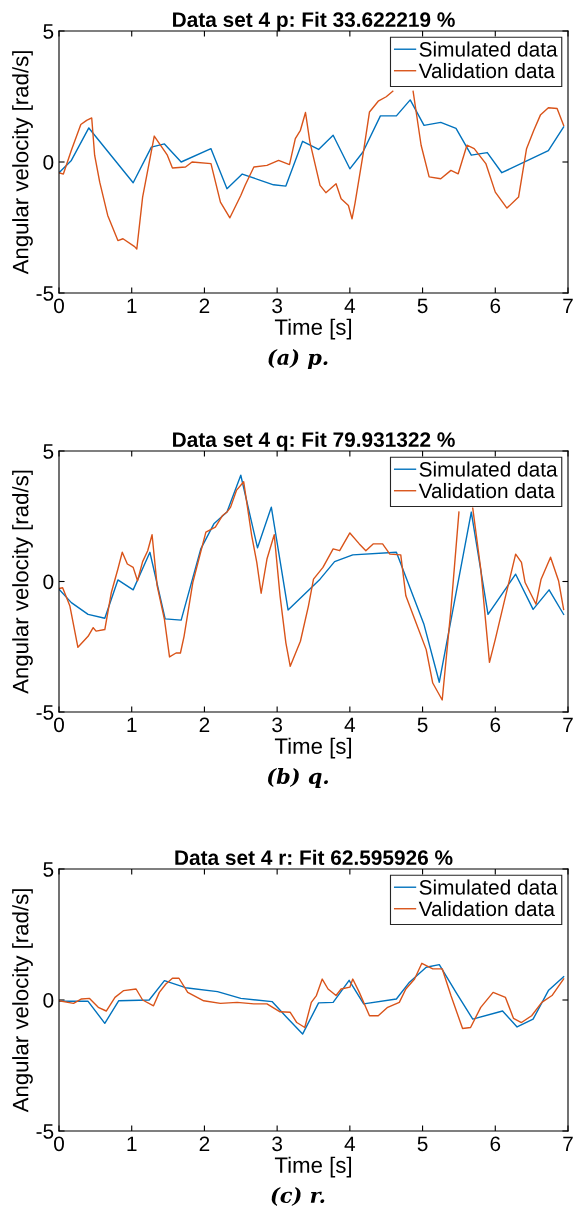 Image resolution: width=573 pixels, height=1226 pixels. What do you see at coordinates (314, 441) in the screenshot?
I see `chart-title: Data set 4 q: Fit 79.931322 %` at bounding box center [314, 441].